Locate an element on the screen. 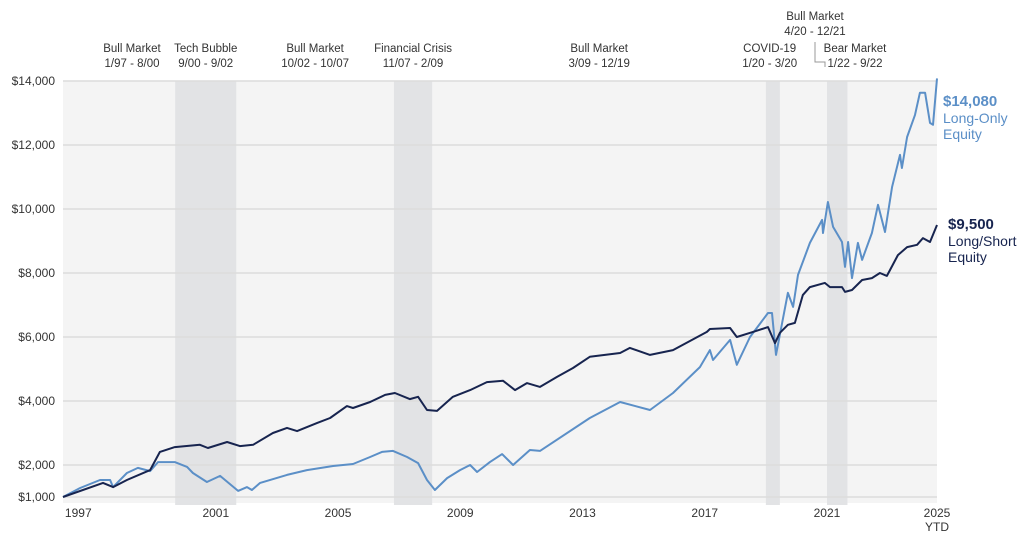  period-range: 9/00 - 9/02 is located at coordinates (205, 64).